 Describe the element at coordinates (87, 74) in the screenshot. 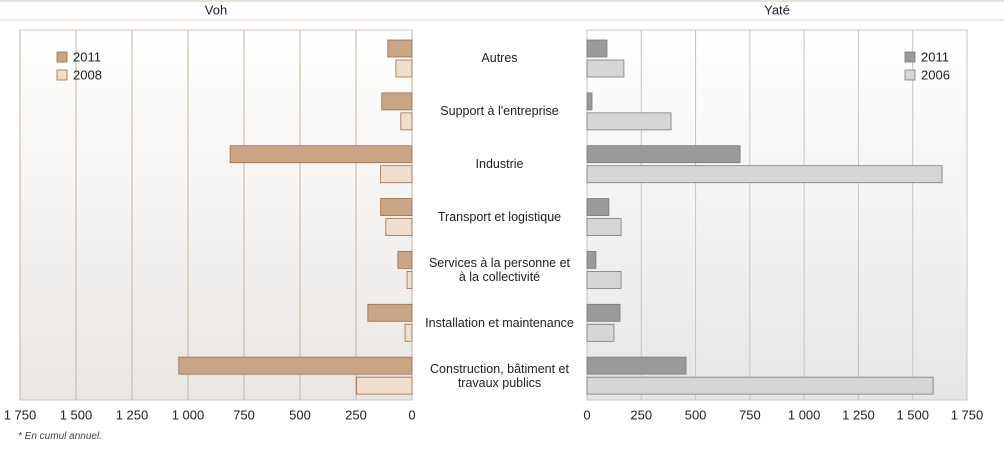

I see `legend-label: 2008` at that location.